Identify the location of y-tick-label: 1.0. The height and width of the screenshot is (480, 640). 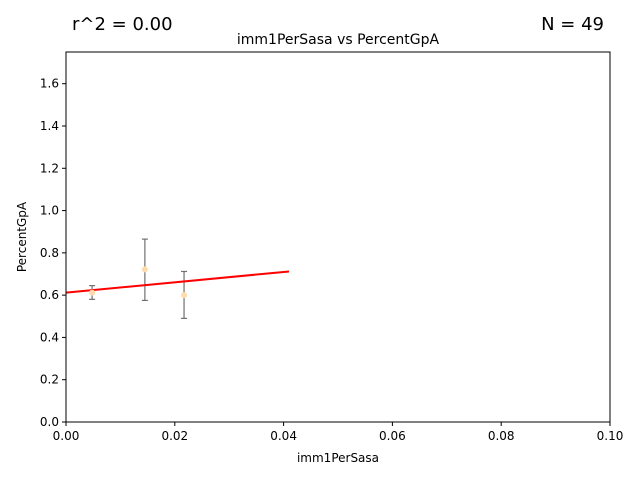
(49, 211).